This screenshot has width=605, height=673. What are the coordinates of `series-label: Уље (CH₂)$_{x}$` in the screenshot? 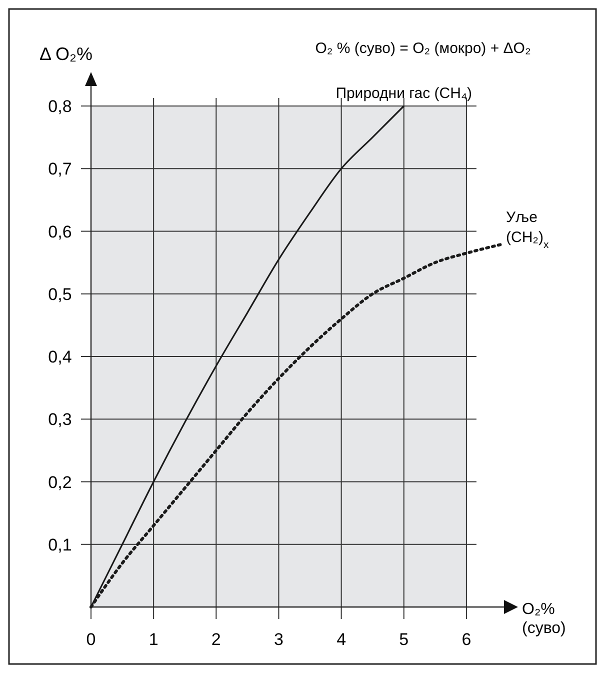 It's located at (528, 229).